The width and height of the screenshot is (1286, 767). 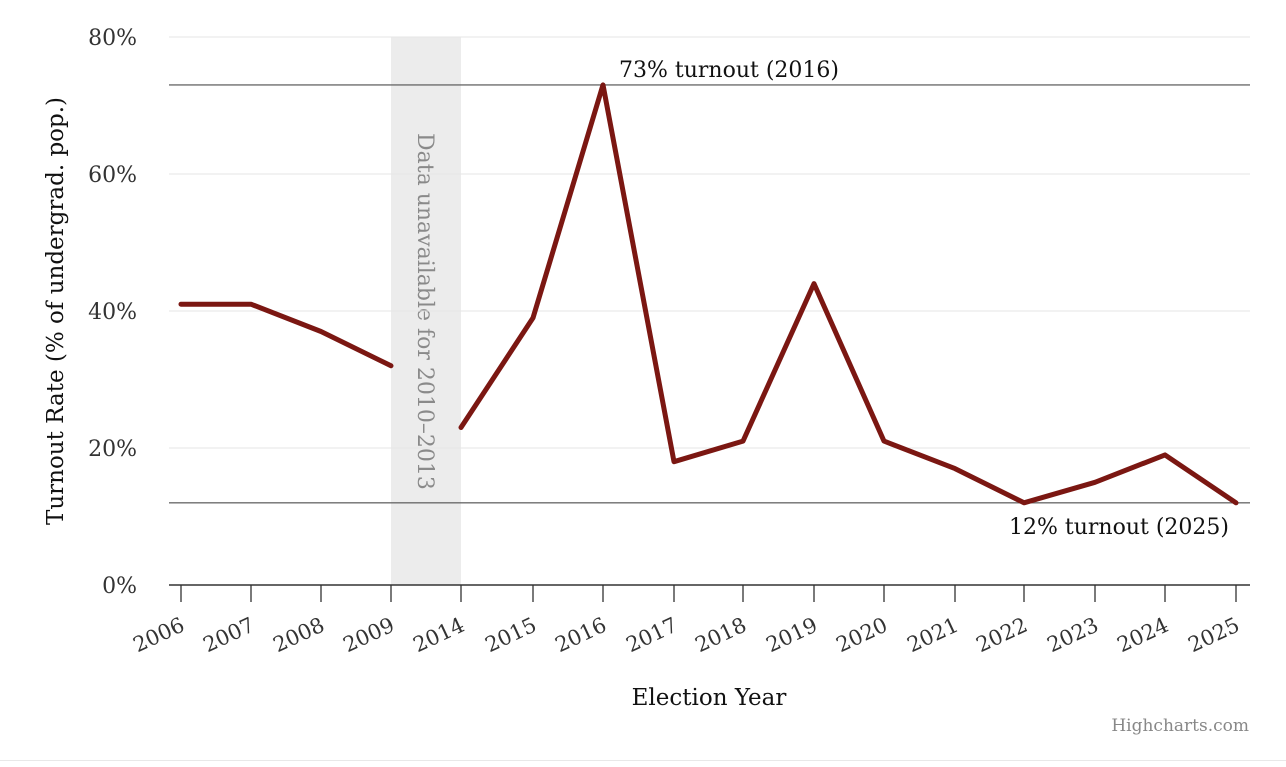 What do you see at coordinates (729, 70) in the screenshot?
I see `plot-line-label-73: 73% turnout (2016)` at bounding box center [729, 70].